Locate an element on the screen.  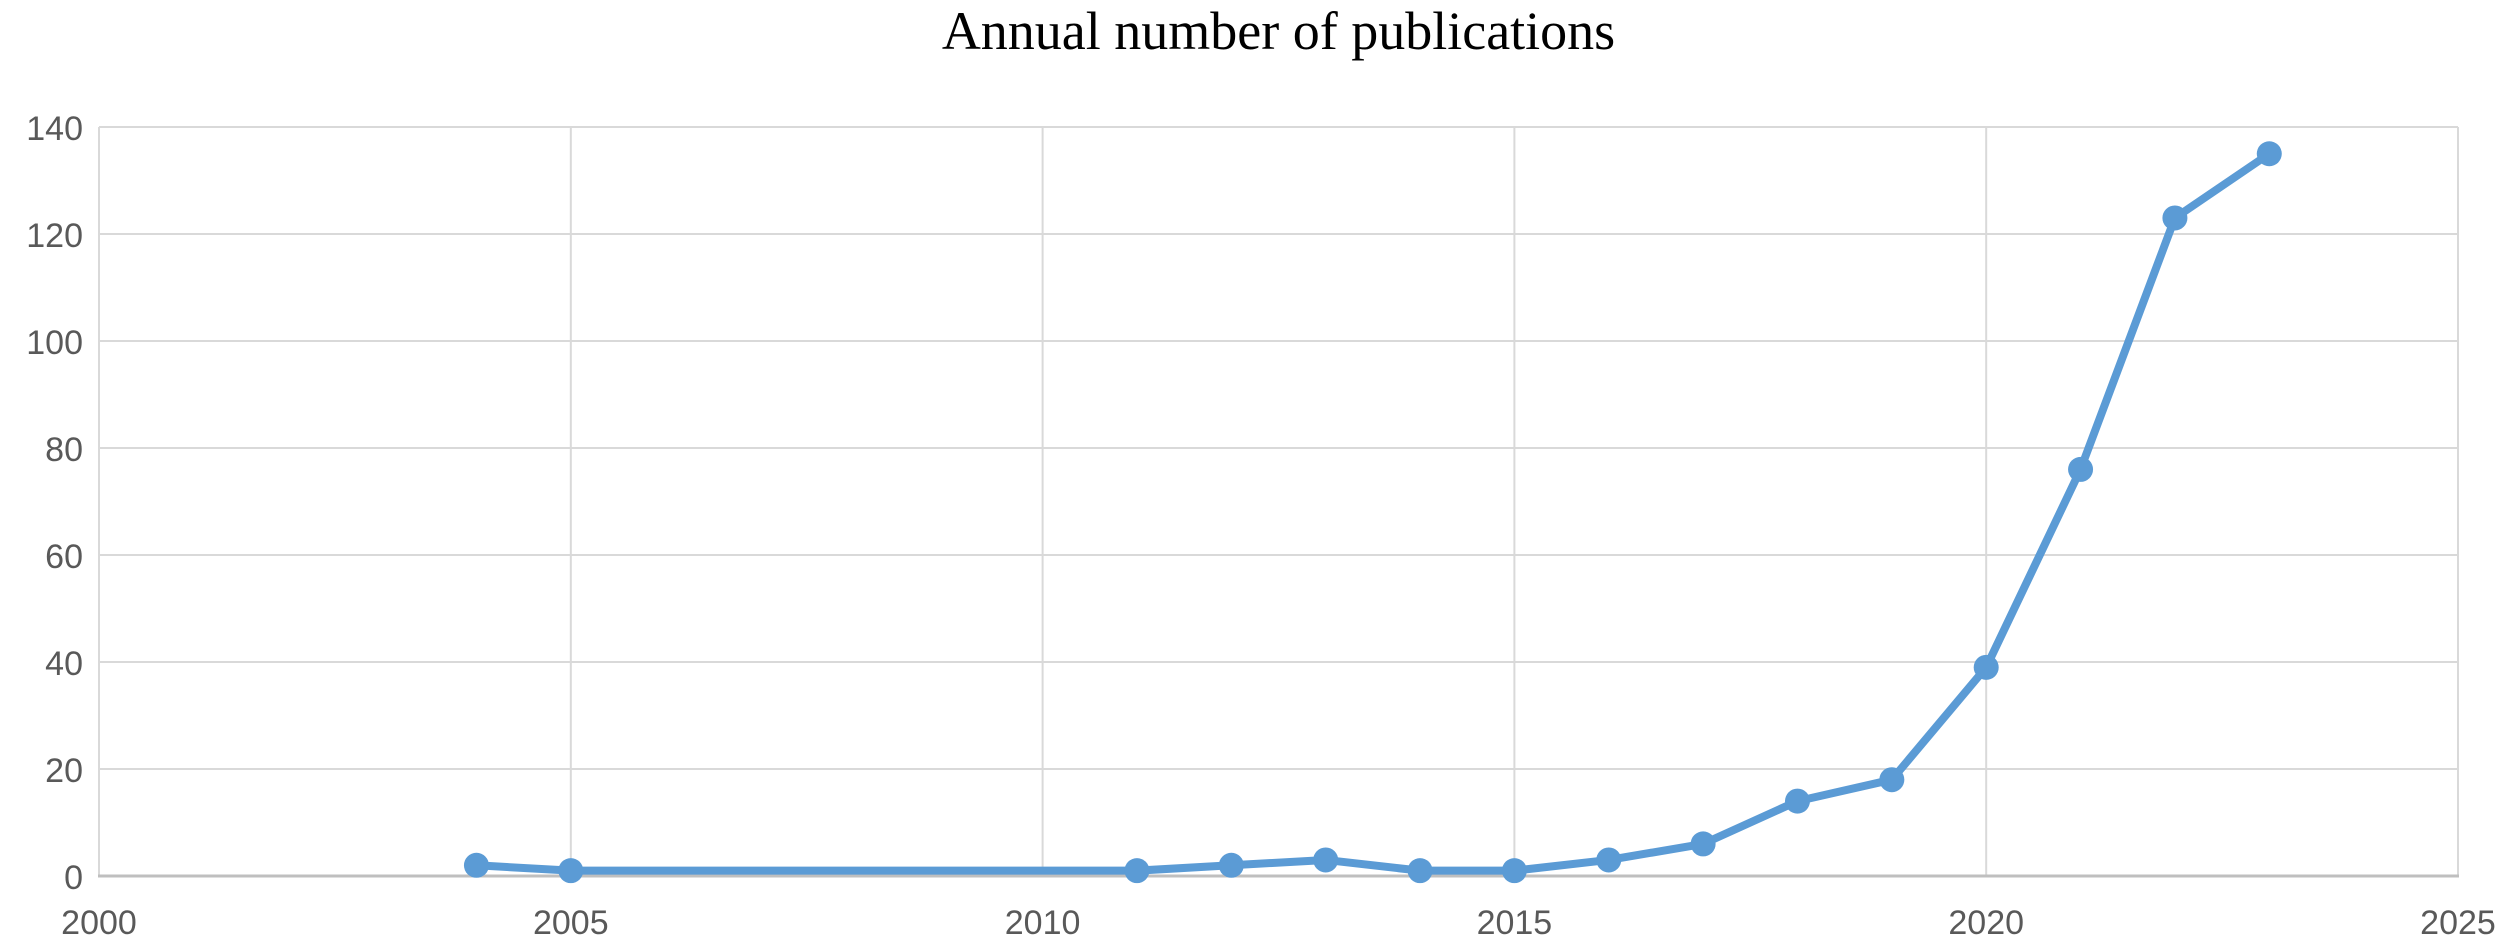
data-point-2012 is located at coordinates (1231, 865).